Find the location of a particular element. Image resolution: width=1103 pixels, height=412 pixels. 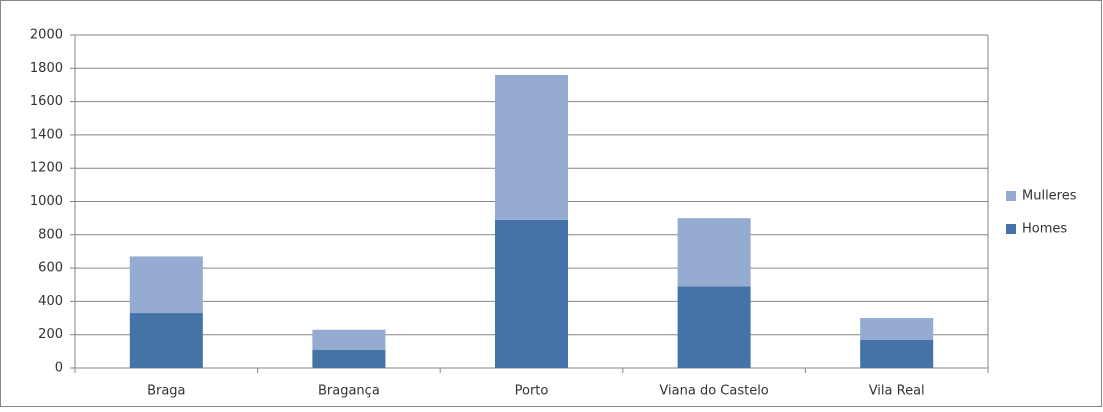

x-tick-label: Vila Real is located at coordinates (897, 391).